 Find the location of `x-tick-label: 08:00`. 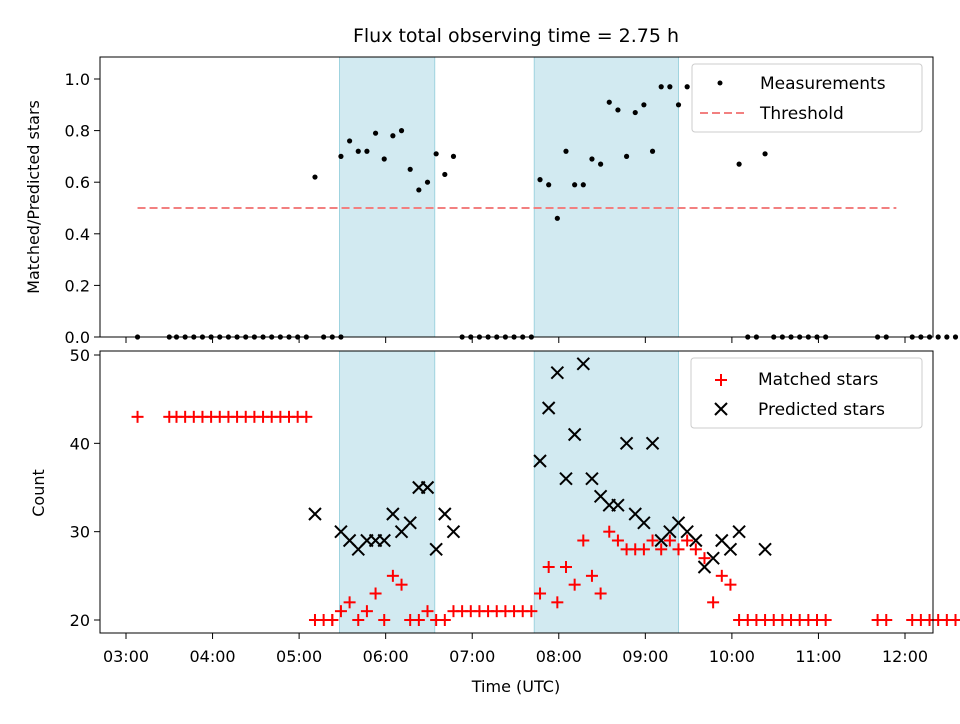

x-tick-label: 08:00 is located at coordinates (559, 656).